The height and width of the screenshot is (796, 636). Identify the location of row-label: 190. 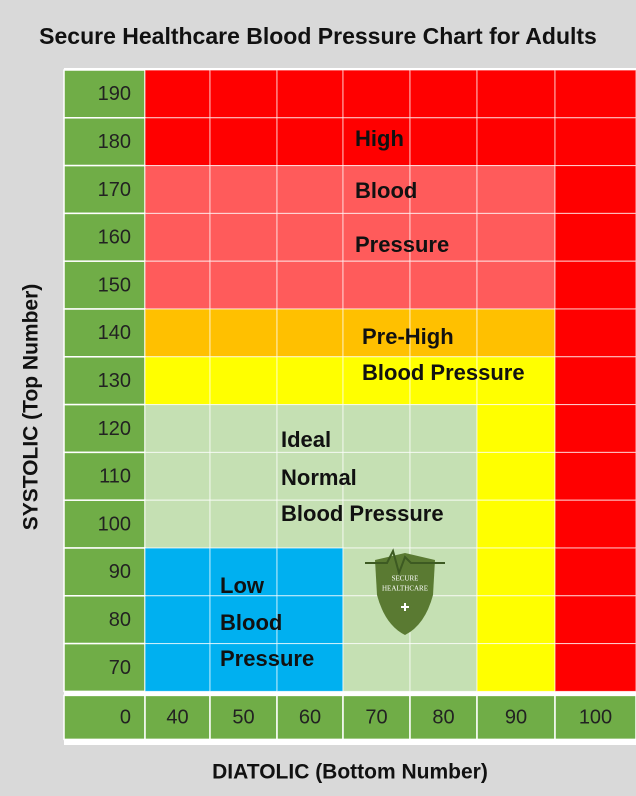
(114, 94).